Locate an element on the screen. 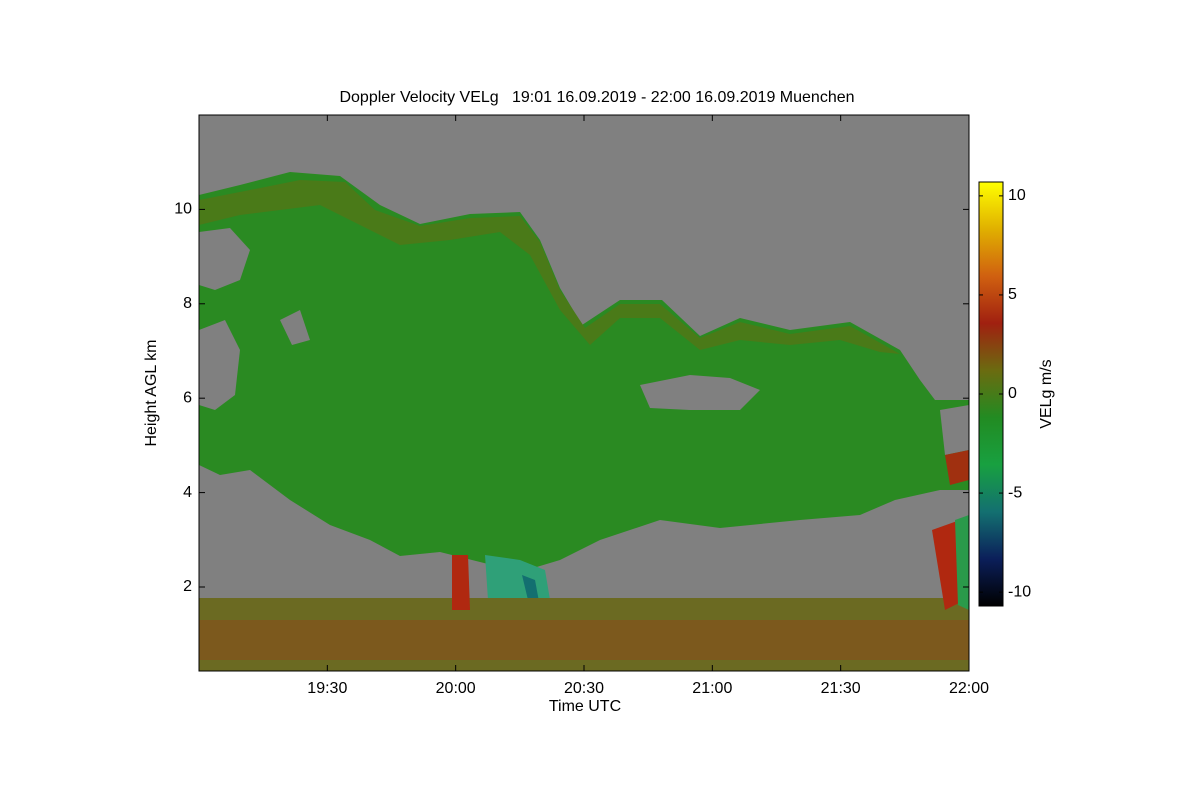 Image resolution: width=1200 pixels, height=800 pixels. x-axis-label: Time UTC is located at coordinates (585, 706).